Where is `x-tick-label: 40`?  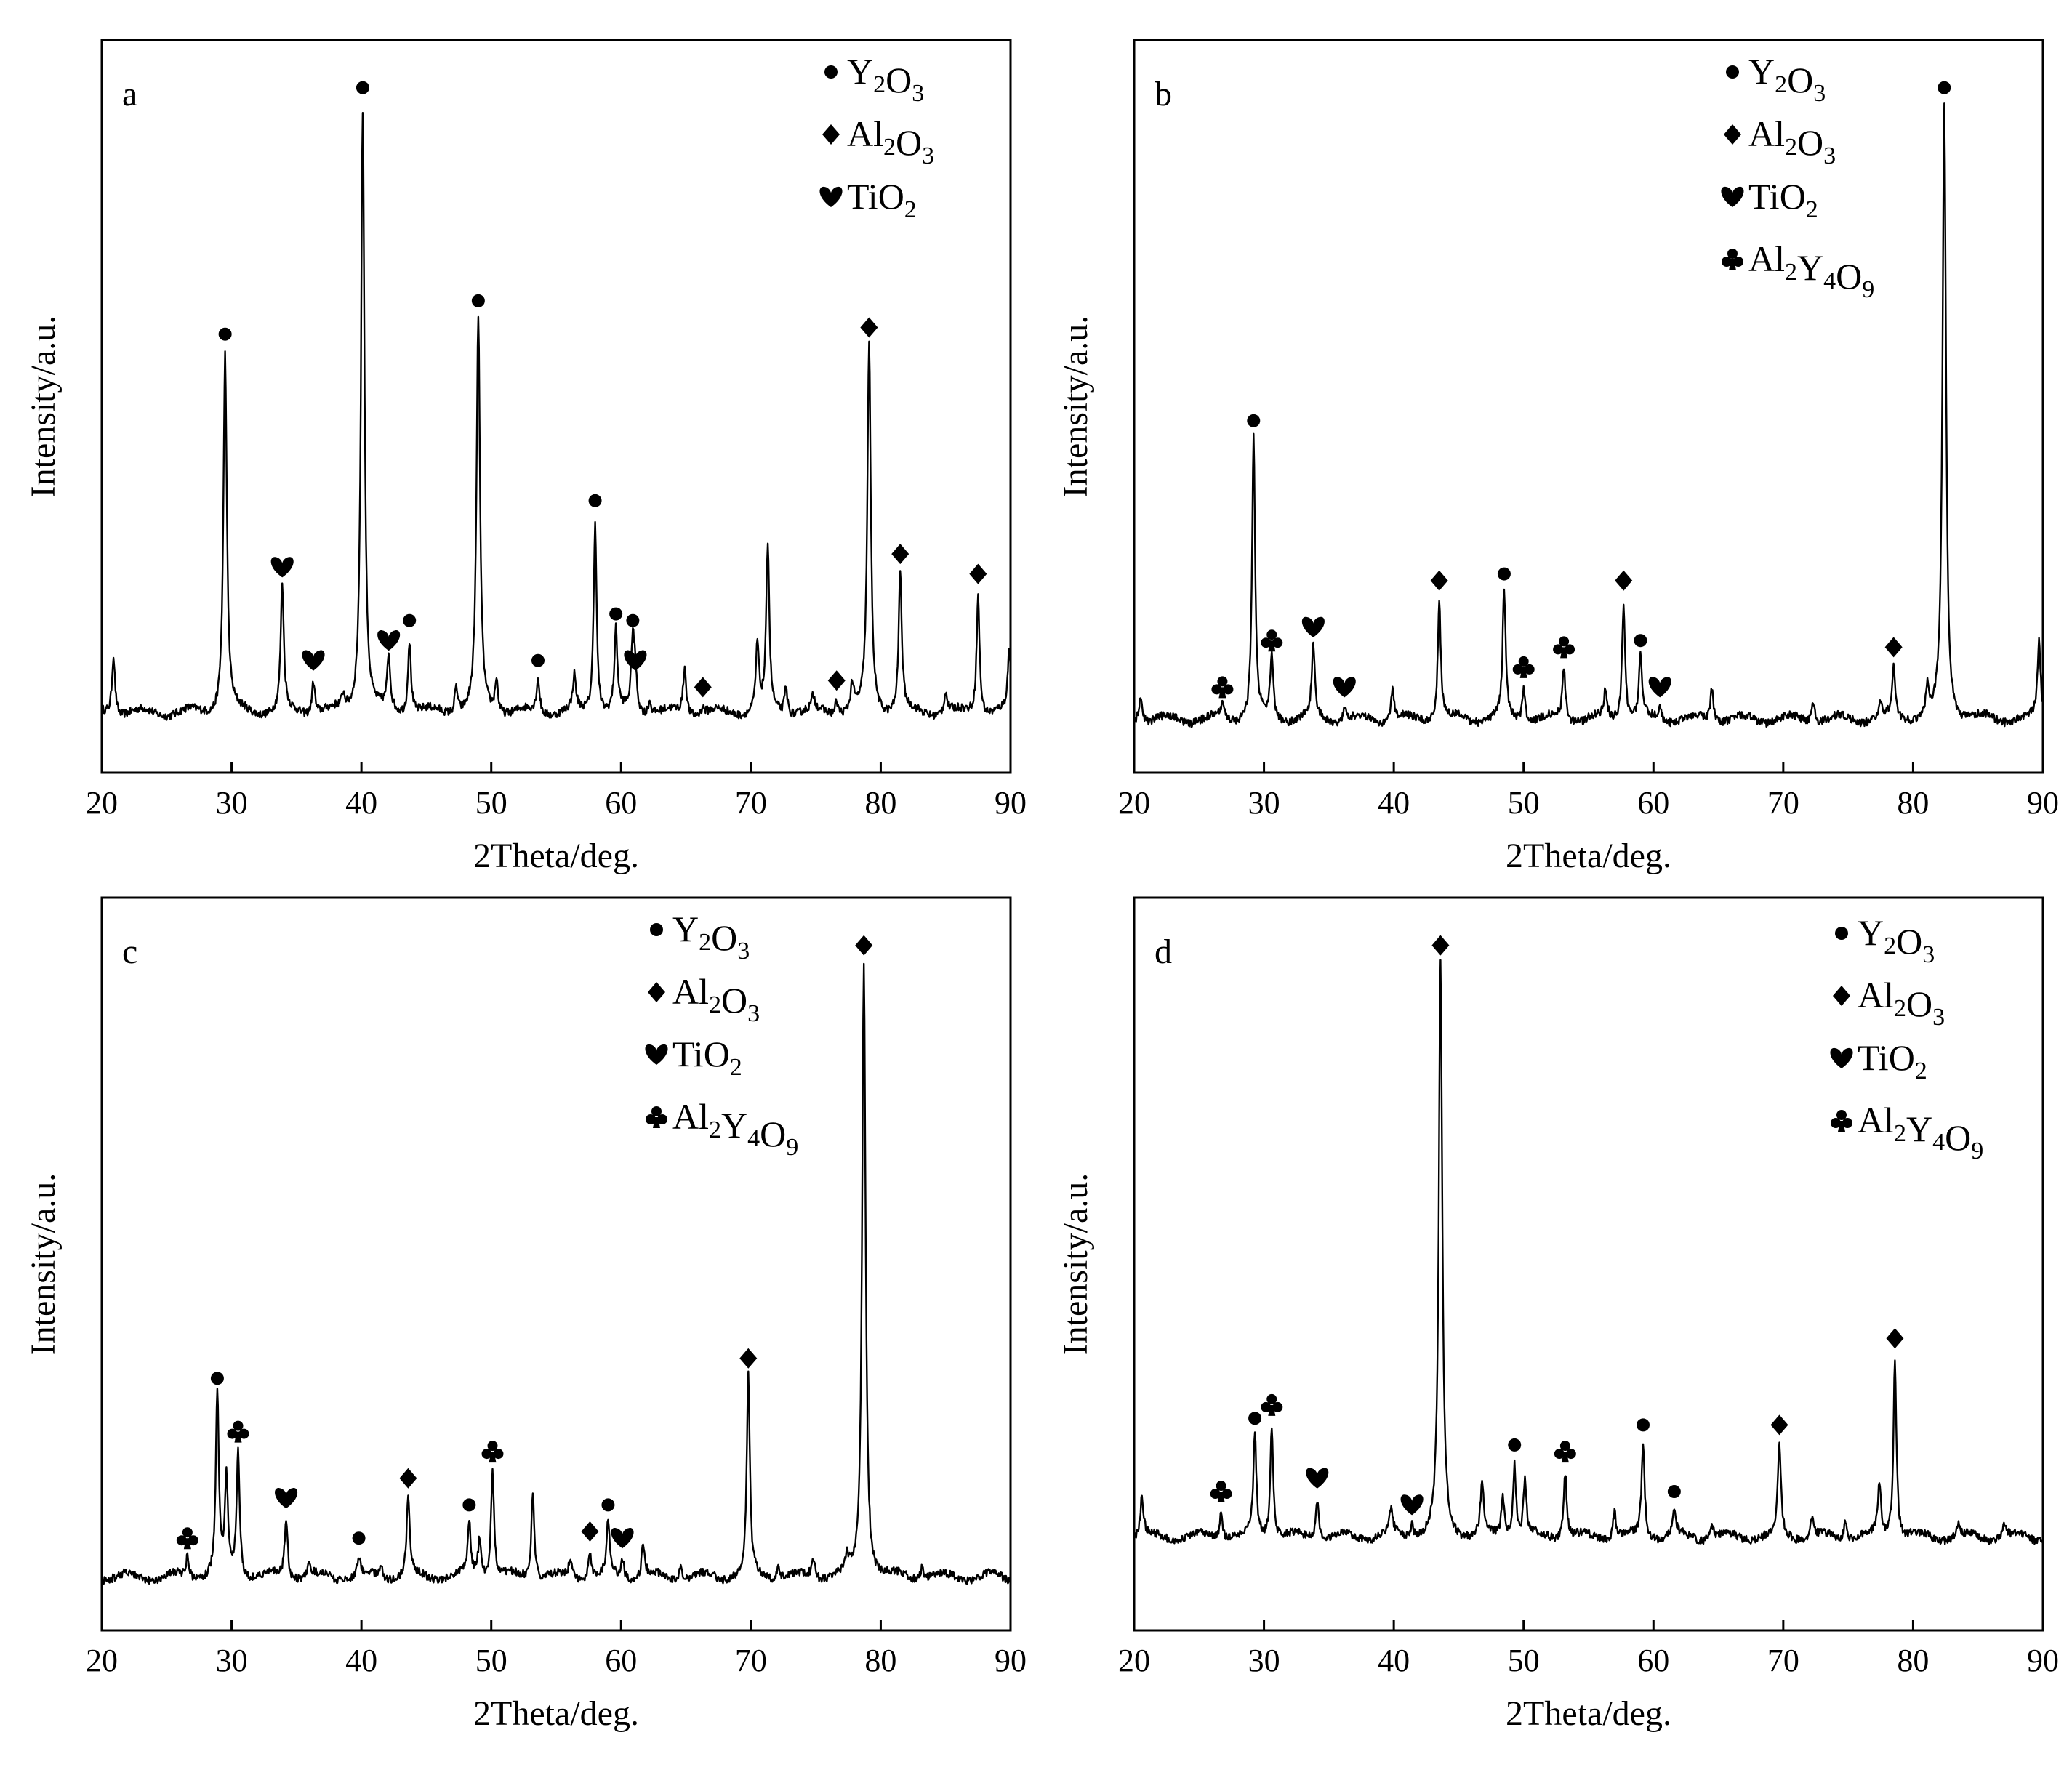
x-tick-label: 40 is located at coordinates (361, 803).